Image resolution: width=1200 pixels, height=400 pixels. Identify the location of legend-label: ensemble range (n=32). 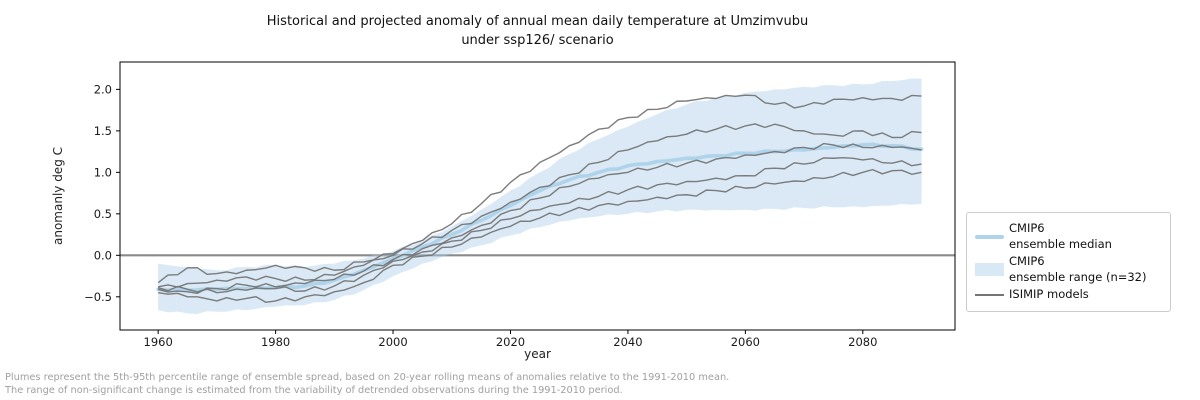
(1078, 276).